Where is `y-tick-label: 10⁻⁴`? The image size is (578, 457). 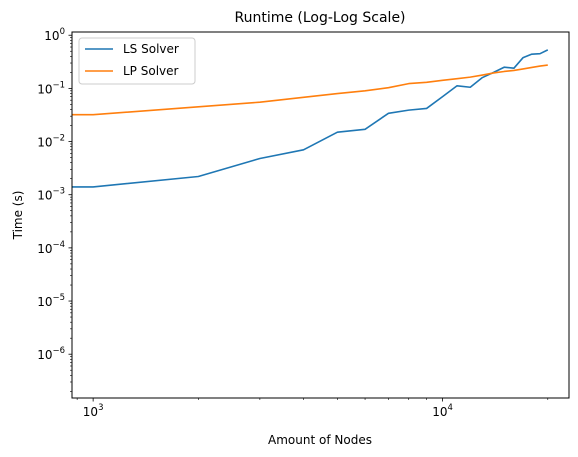 y-tick-label: 10⁻⁴ is located at coordinates (51, 248).